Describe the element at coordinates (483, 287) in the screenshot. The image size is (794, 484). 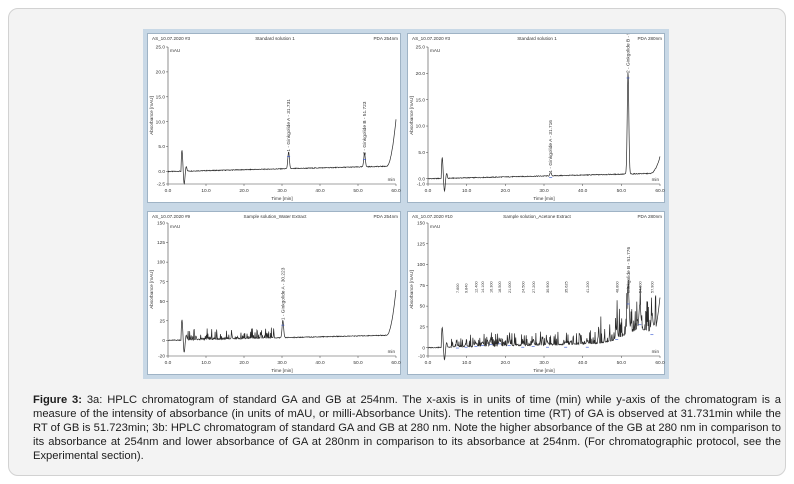
I see `peak-label: 14.100` at that location.